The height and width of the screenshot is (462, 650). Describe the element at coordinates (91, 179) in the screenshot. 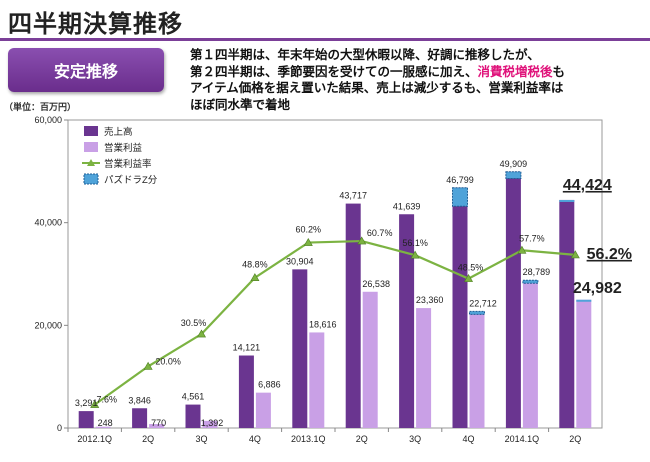

I see `legend-swatch-pazudora` at that location.